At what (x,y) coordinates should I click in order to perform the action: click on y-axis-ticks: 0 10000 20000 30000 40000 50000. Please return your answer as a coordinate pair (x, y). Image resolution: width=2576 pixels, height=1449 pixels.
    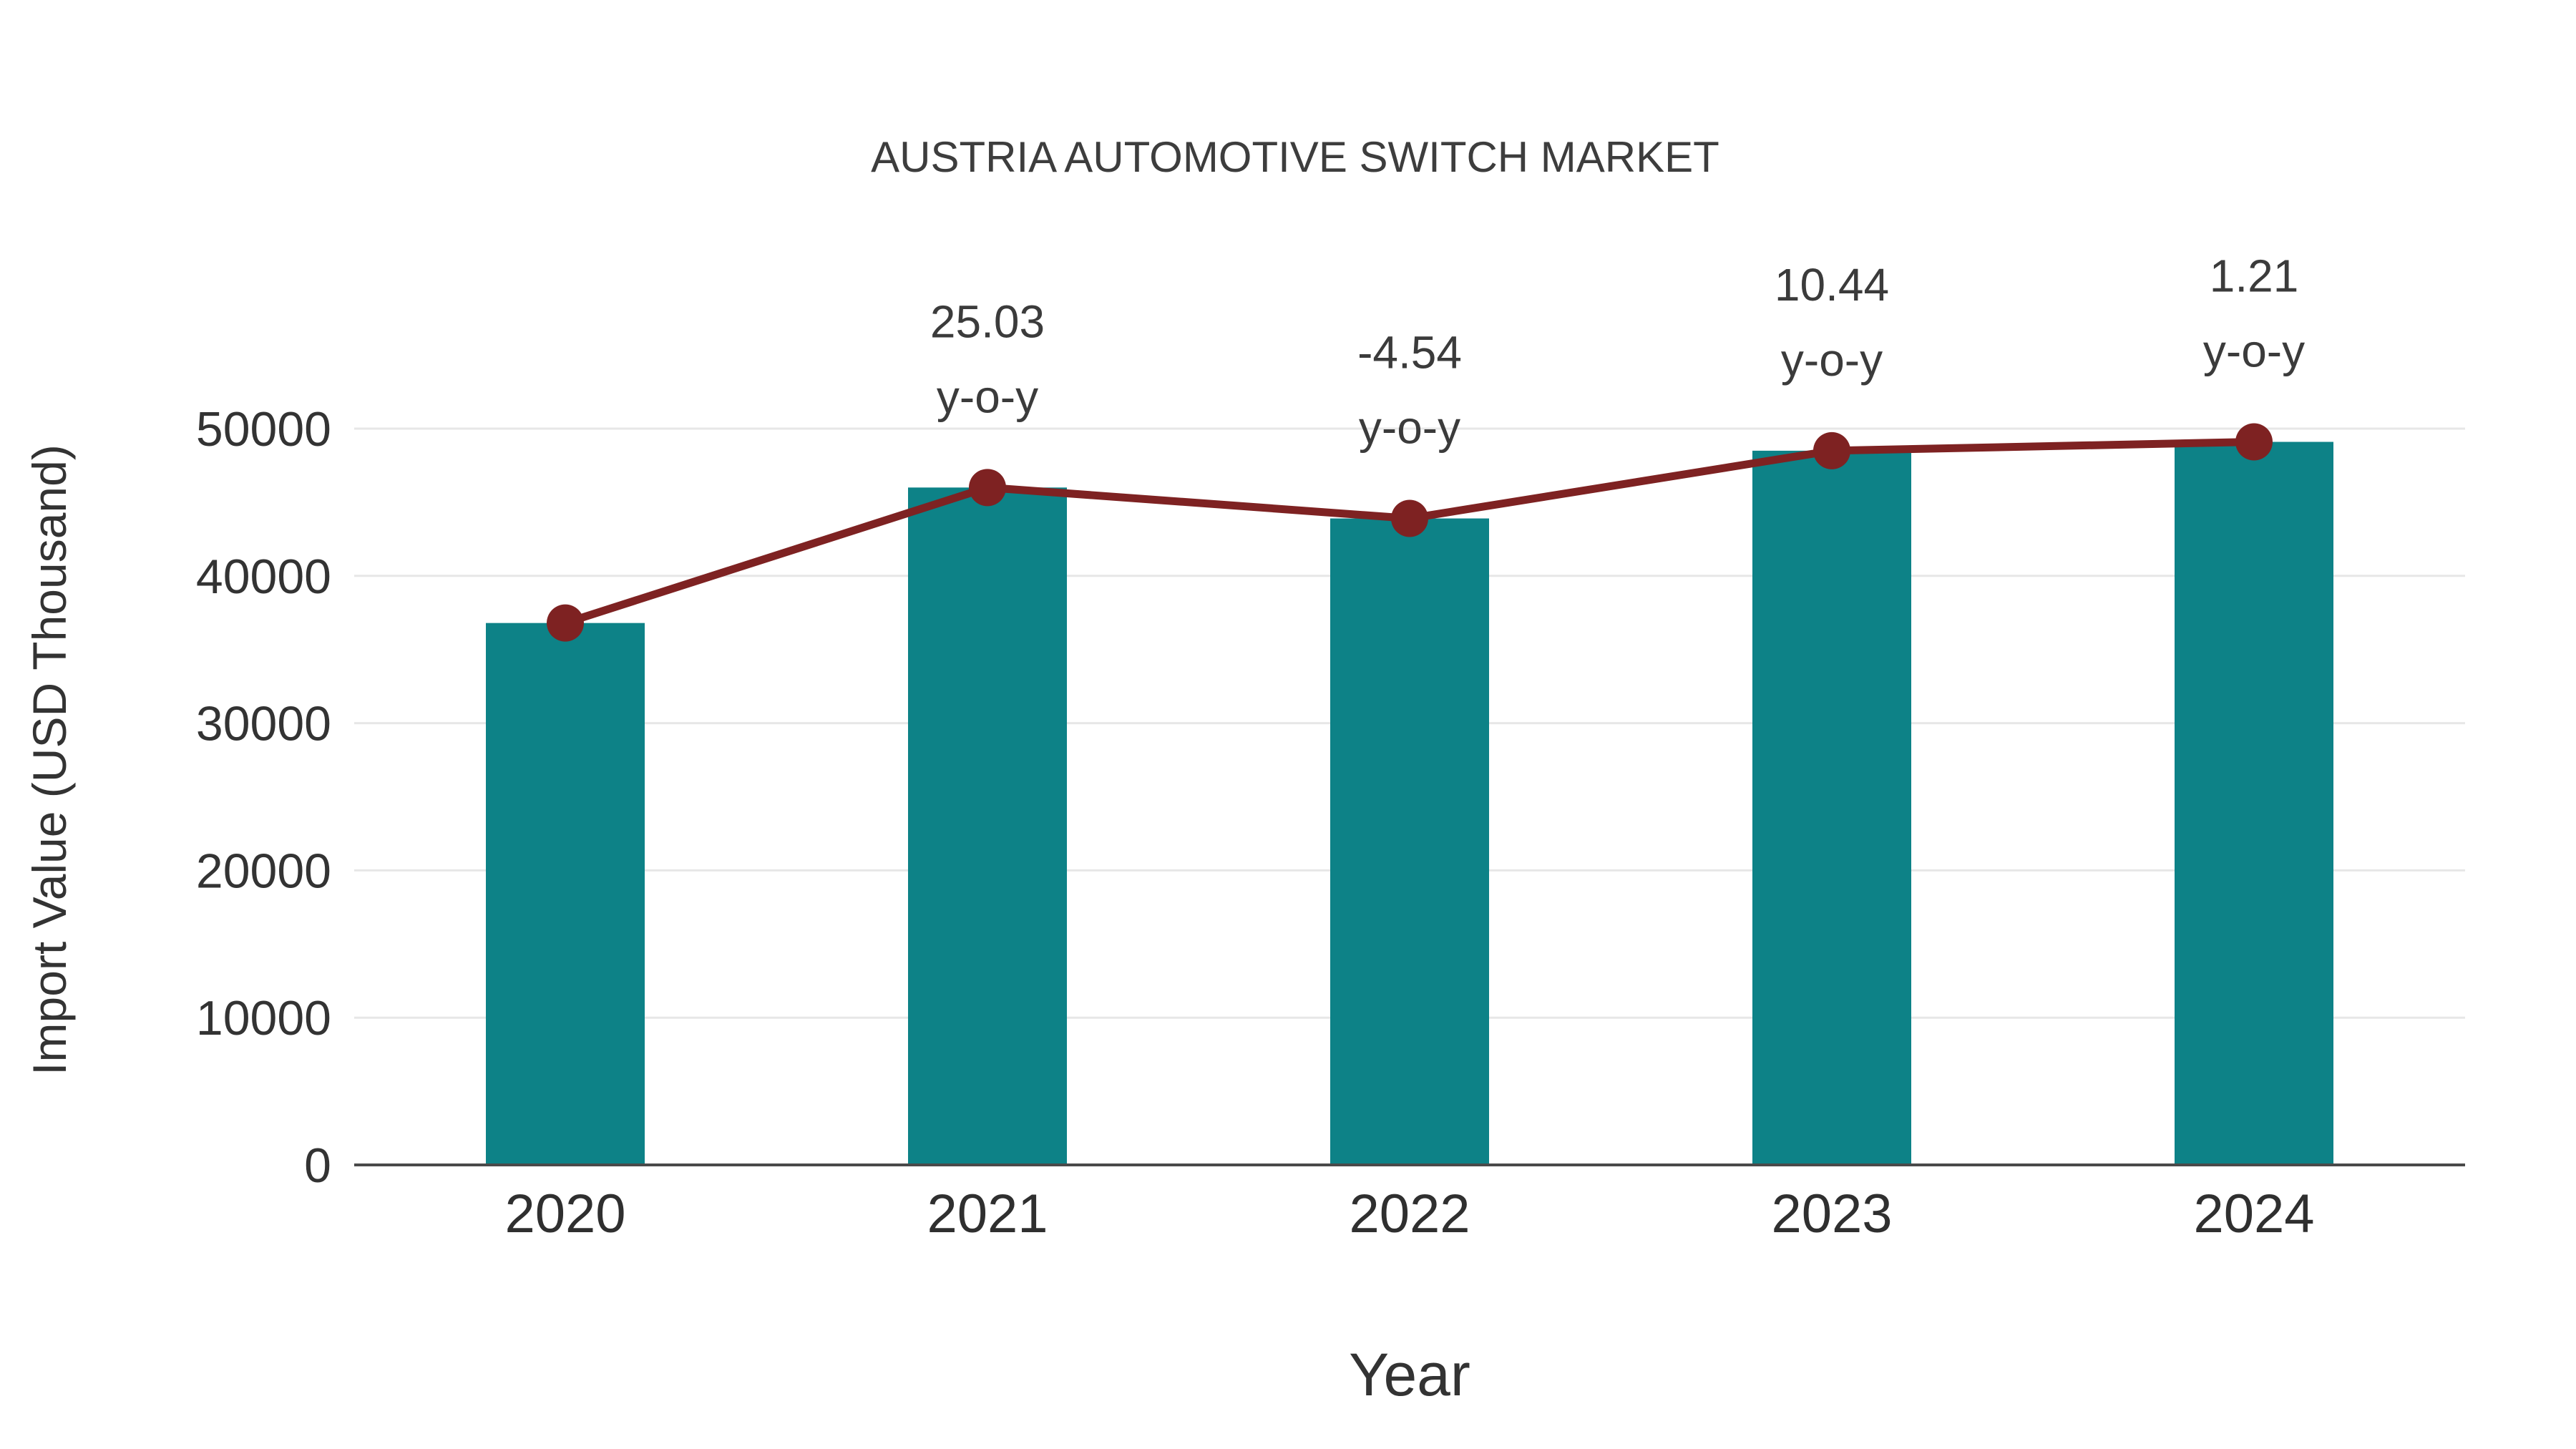
    Looking at the image, I should click on (263, 797).